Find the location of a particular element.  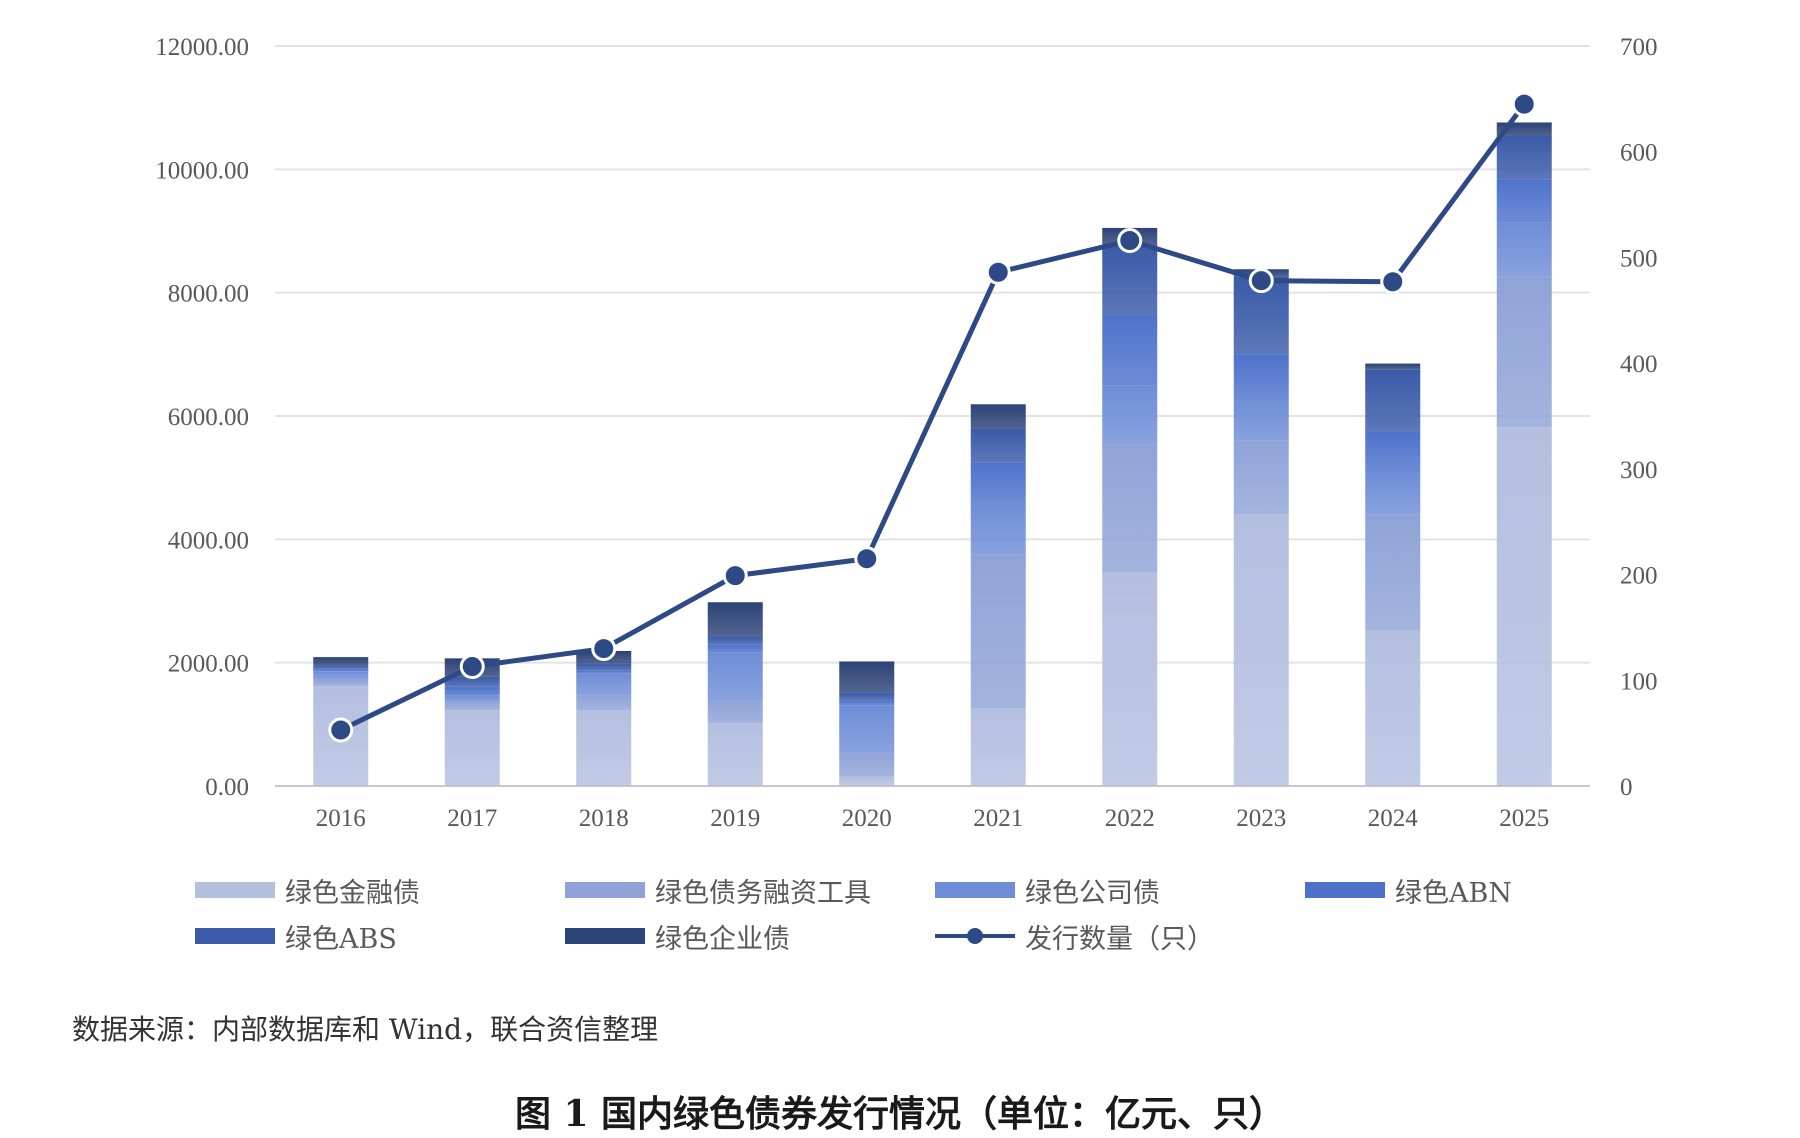

x-tick-label: 2016 is located at coordinates (341, 818).